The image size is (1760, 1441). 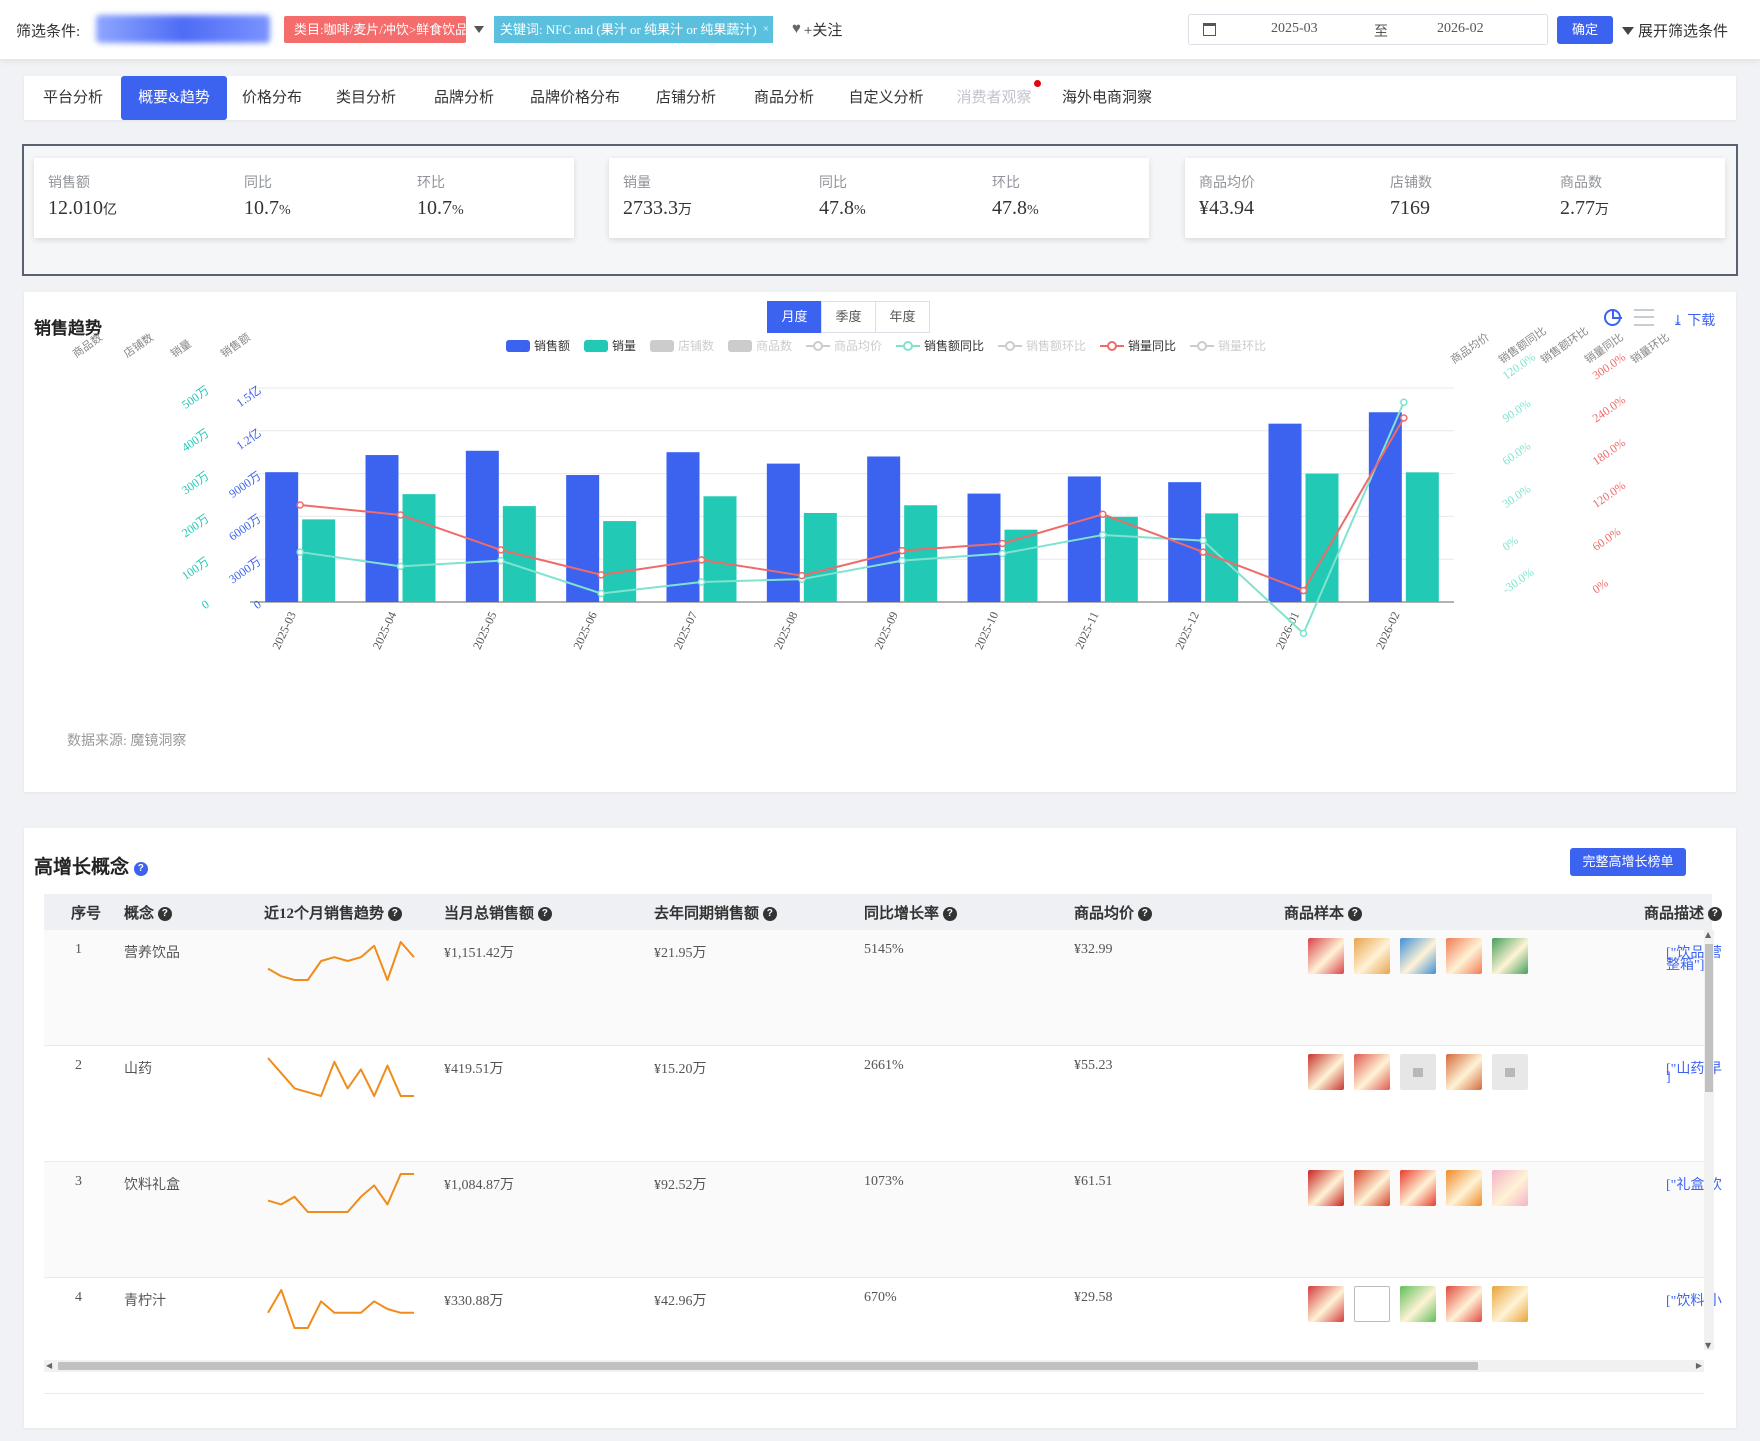 What do you see at coordinates (1581, 183) in the screenshot?
I see `kpi-label: 商品数` at bounding box center [1581, 183].